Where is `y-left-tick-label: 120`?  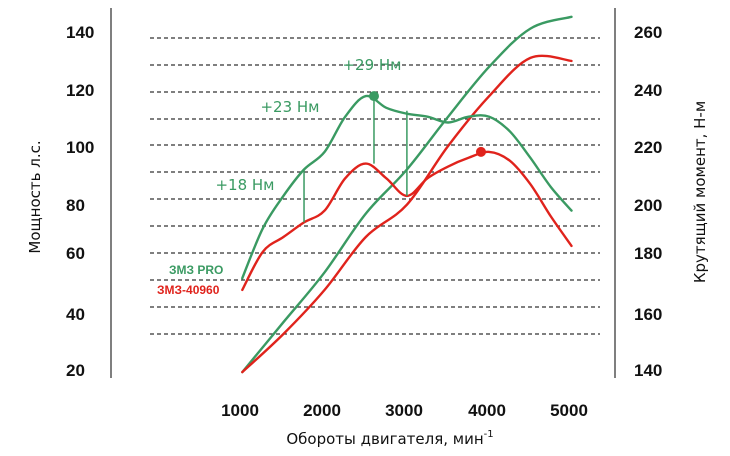 y-left-tick-label: 120 is located at coordinates (80, 90).